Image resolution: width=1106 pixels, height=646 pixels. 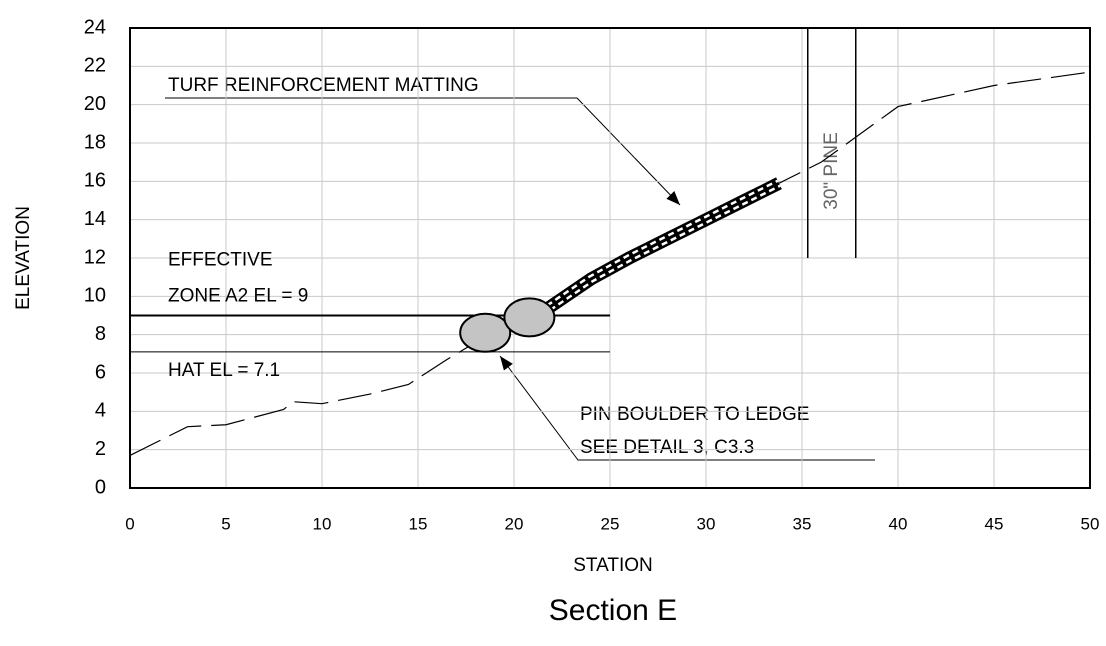 What do you see at coordinates (238, 296) in the screenshot?
I see `level-label: ZONE A2 EL = 9` at bounding box center [238, 296].